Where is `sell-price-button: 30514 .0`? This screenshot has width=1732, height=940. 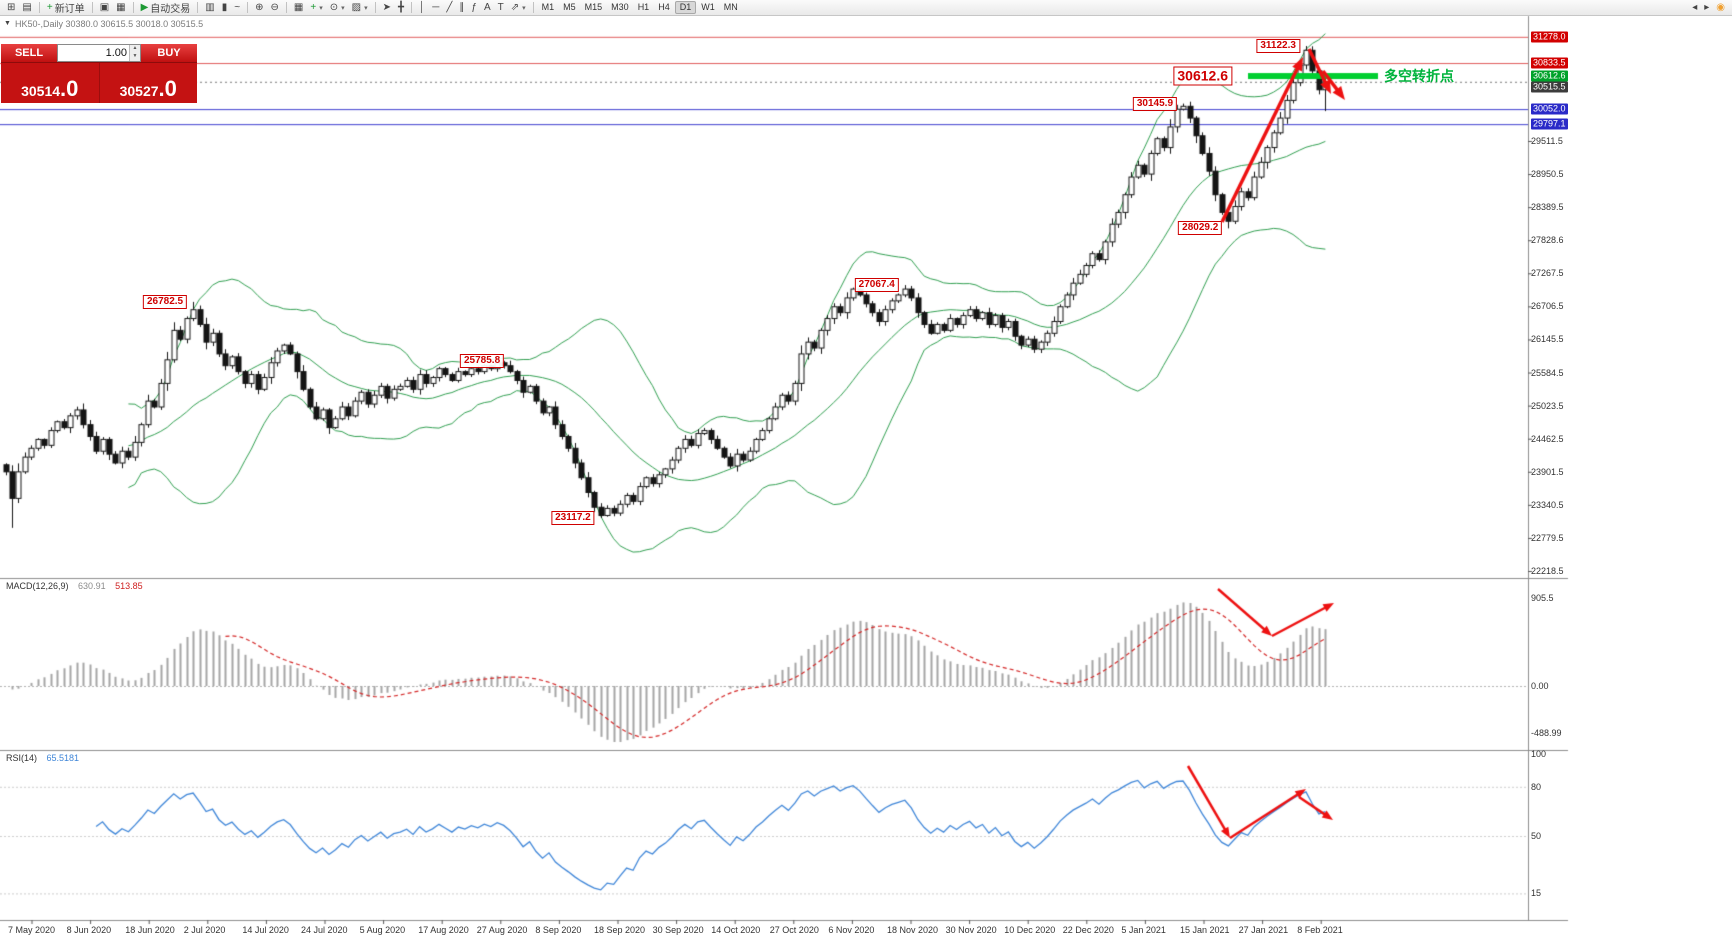
sell-price-button: 30514 .0 is located at coordinates (50, 83).